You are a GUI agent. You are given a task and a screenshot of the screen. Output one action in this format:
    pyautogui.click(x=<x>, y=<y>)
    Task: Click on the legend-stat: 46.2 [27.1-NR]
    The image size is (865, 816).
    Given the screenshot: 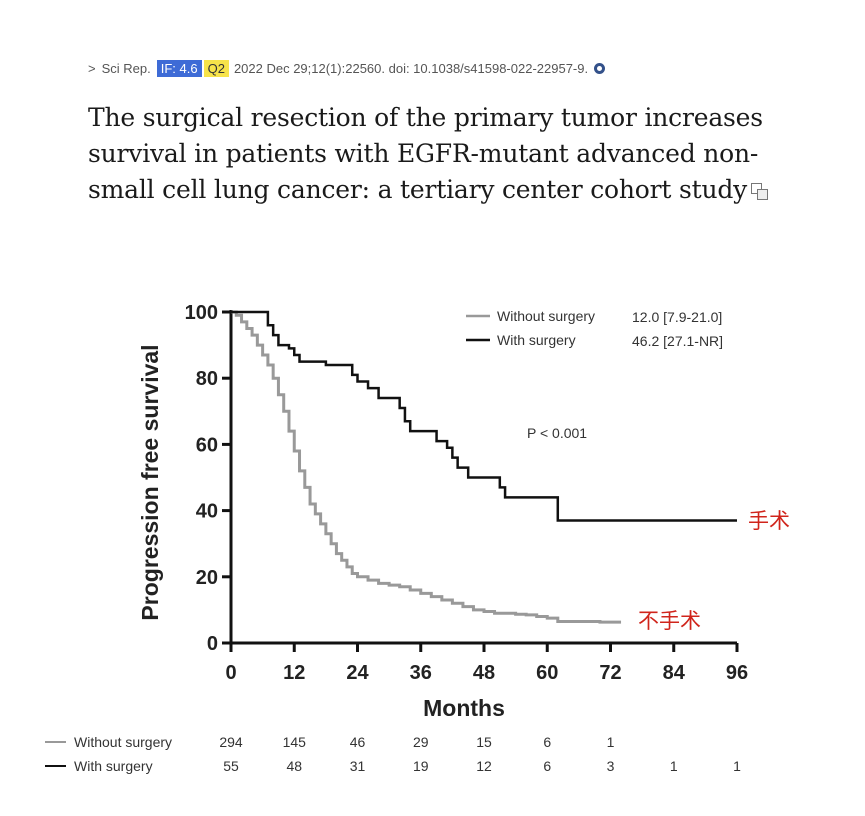 What is the action you would take?
    pyautogui.click(x=677, y=341)
    